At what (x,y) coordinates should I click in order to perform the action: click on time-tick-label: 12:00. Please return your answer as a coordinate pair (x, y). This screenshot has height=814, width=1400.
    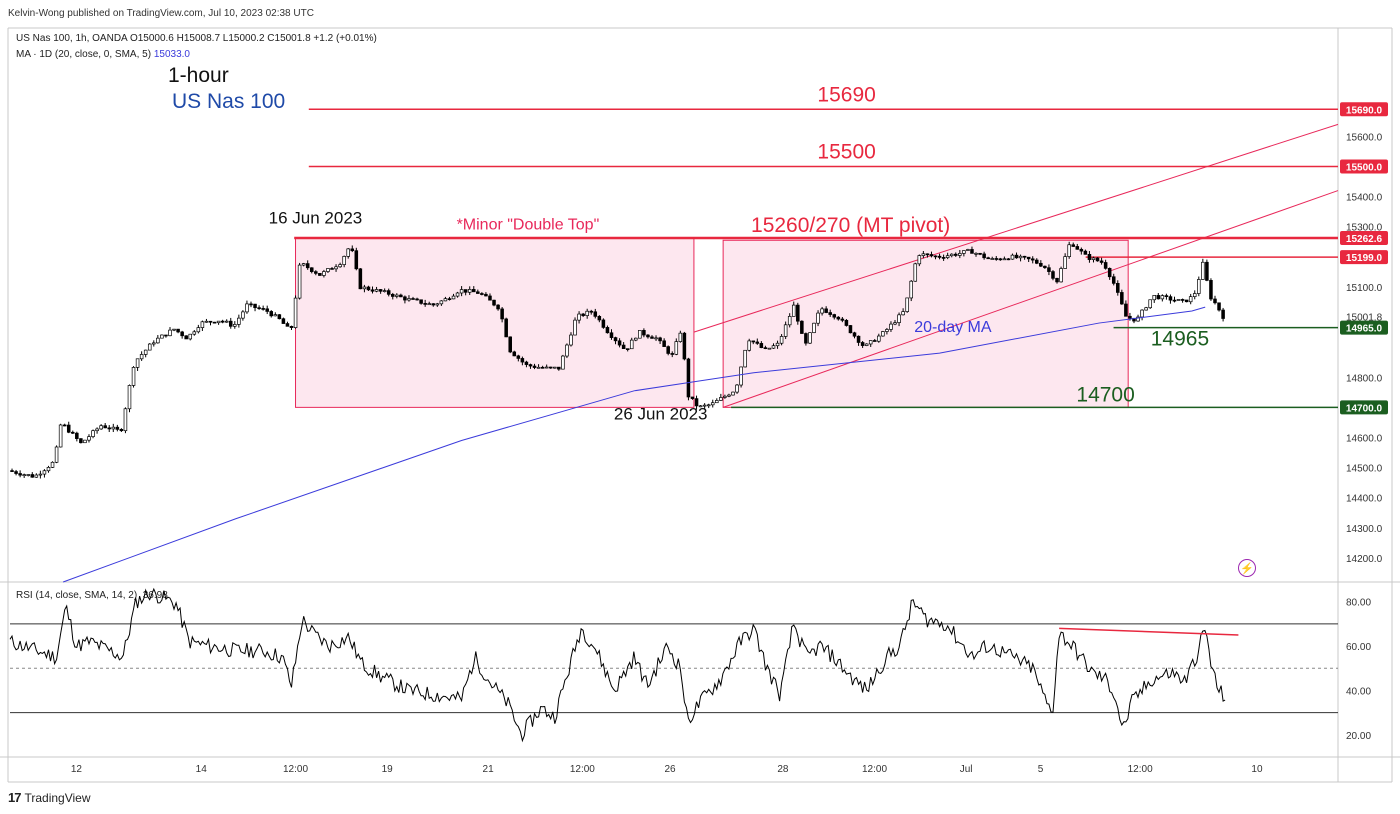
    Looking at the image, I should click on (582, 769).